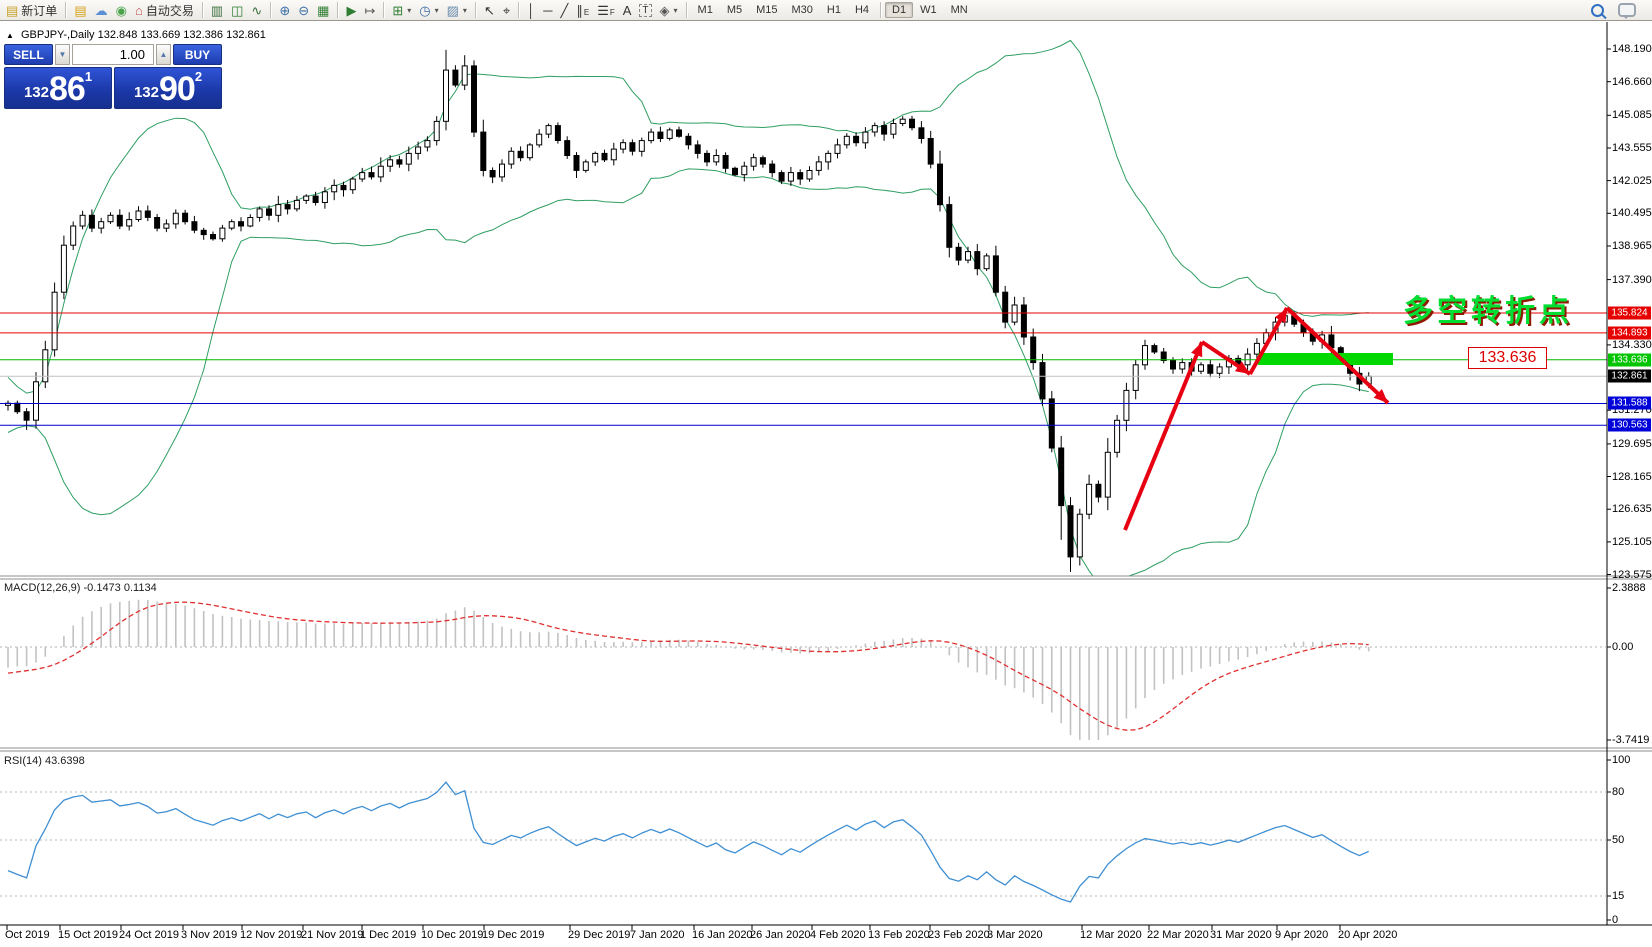  Describe the element at coordinates (436, 10) in the screenshot. I see `periods-button-dropdown-icon: ▾` at that location.